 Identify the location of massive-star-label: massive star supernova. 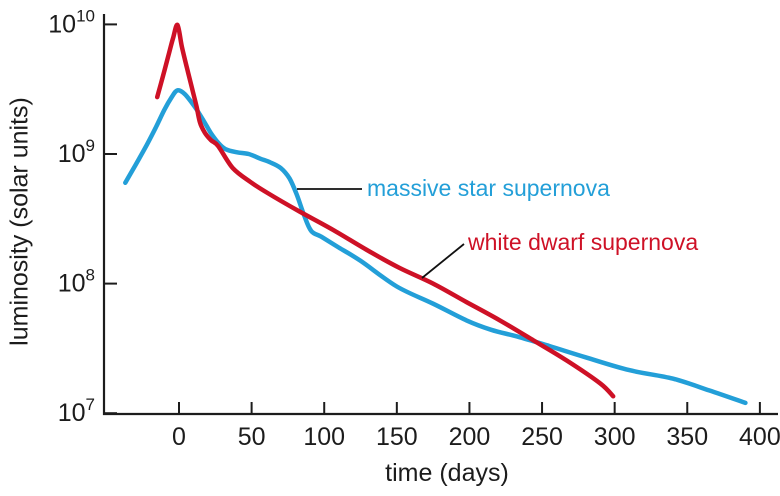
(488, 188).